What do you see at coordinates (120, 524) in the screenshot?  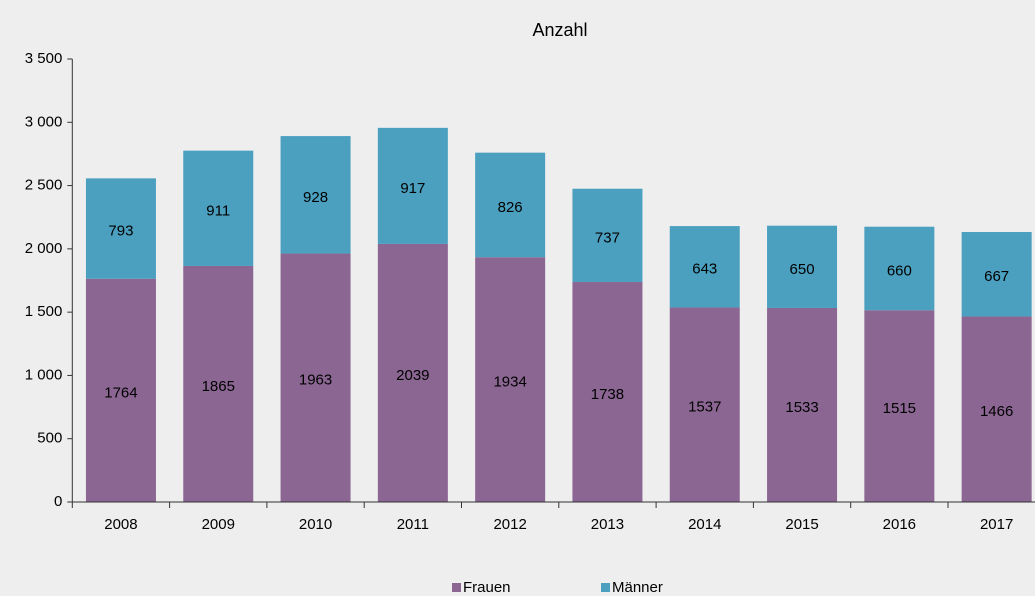 I see `x-tick-label: 2008` at bounding box center [120, 524].